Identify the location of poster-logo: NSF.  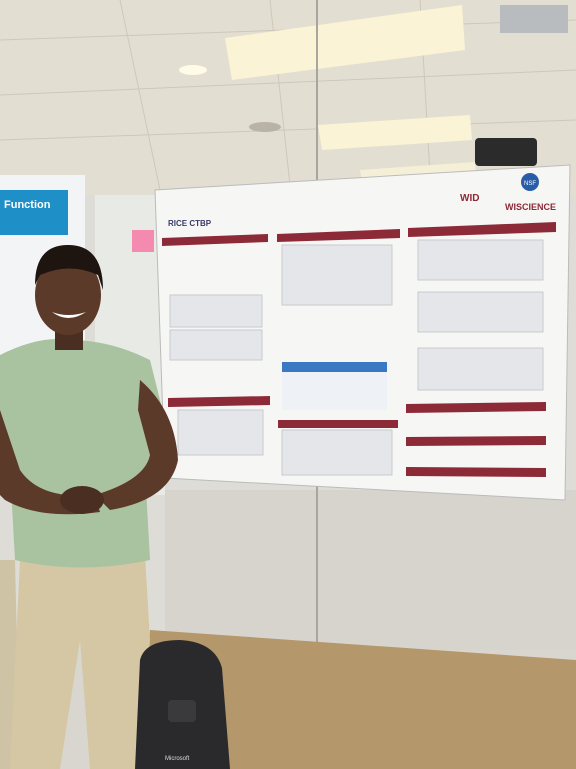
(530, 184).